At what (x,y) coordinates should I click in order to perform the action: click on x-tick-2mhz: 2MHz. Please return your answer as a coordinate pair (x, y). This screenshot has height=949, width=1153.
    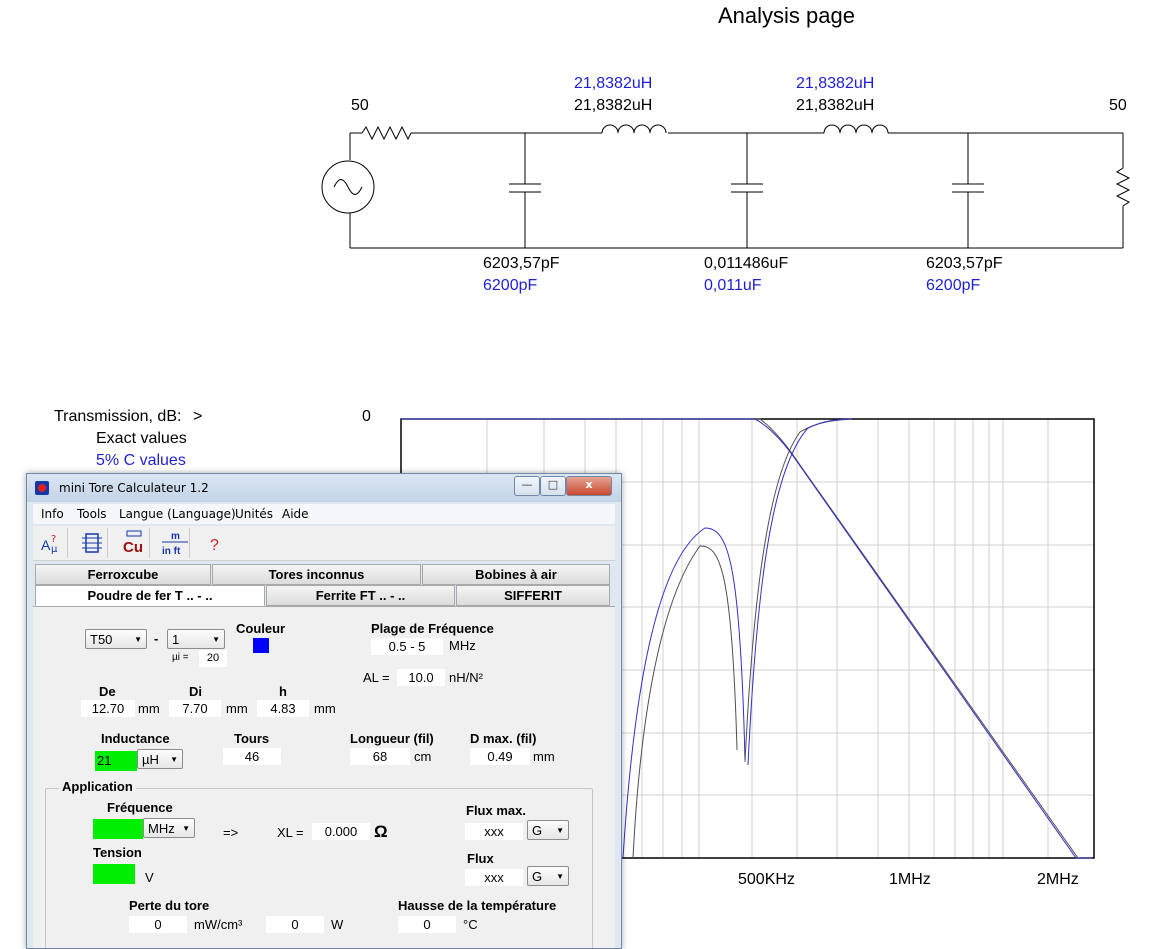
    Looking at the image, I should click on (1058, 879).